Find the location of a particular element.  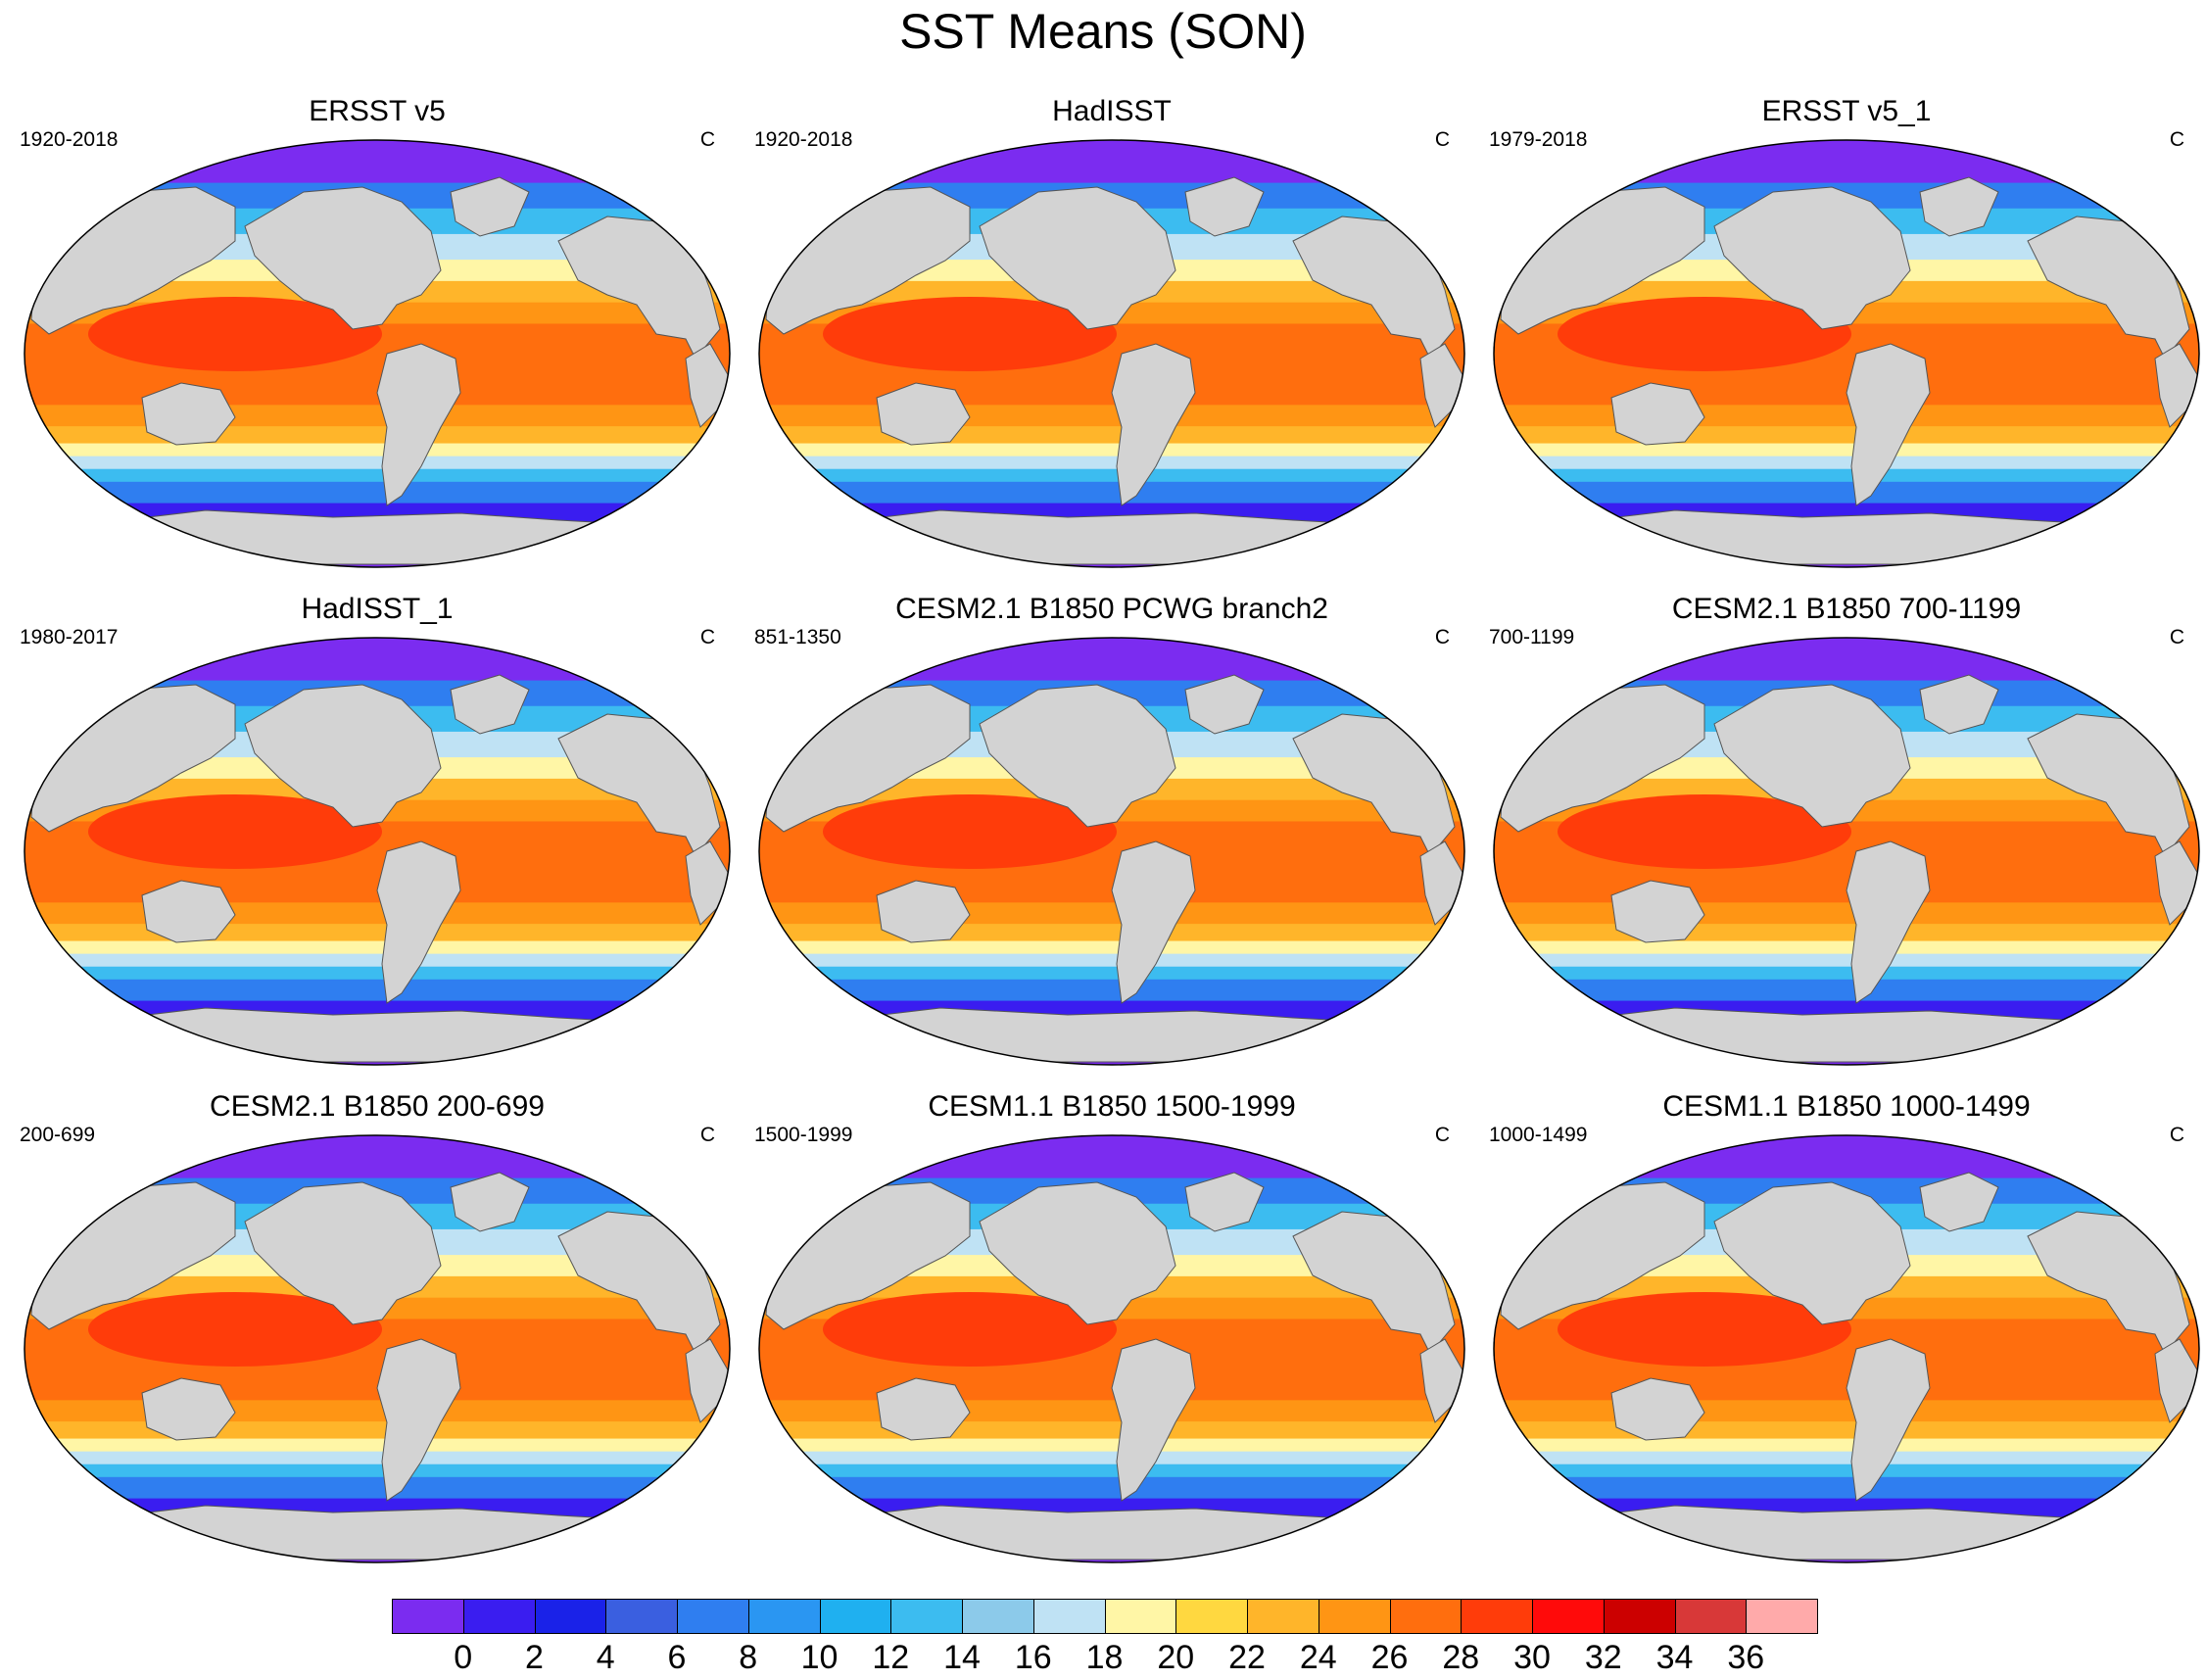

panel-title: HadISST is located at coordinates (1112, 111).